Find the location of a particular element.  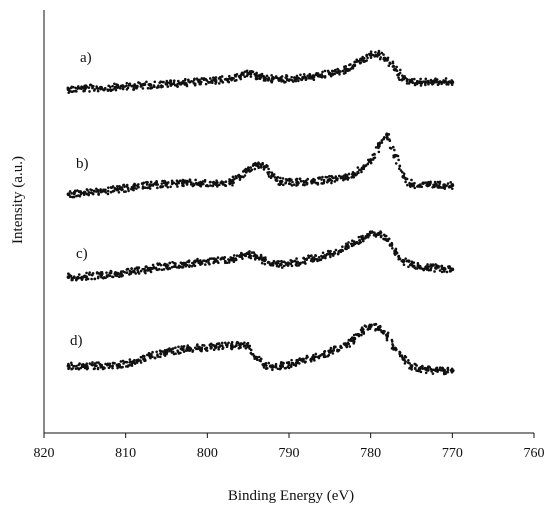

series-label: b) is located at coordinates (82, 164).